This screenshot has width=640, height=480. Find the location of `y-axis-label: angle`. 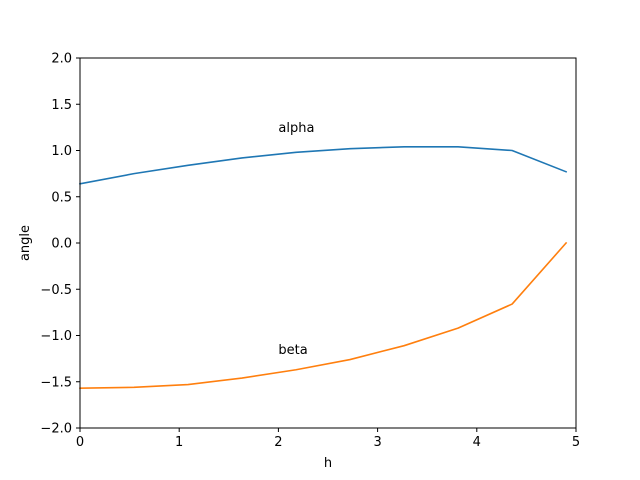

y-axis-label: angle is located at coordinates (25, 243).